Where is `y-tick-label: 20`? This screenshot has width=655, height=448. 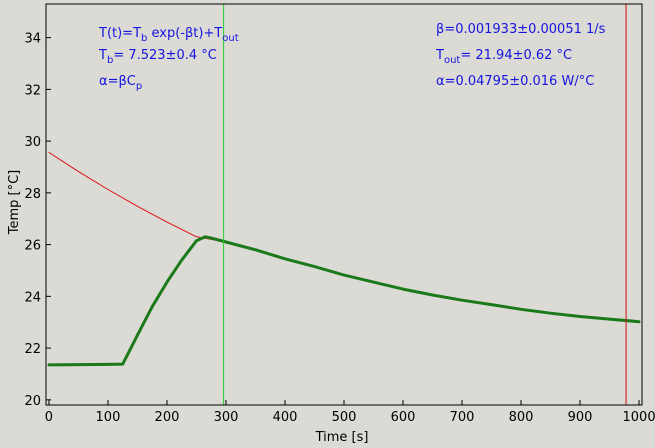
y-tick-label: 20 is located at coordinates (32, 401).